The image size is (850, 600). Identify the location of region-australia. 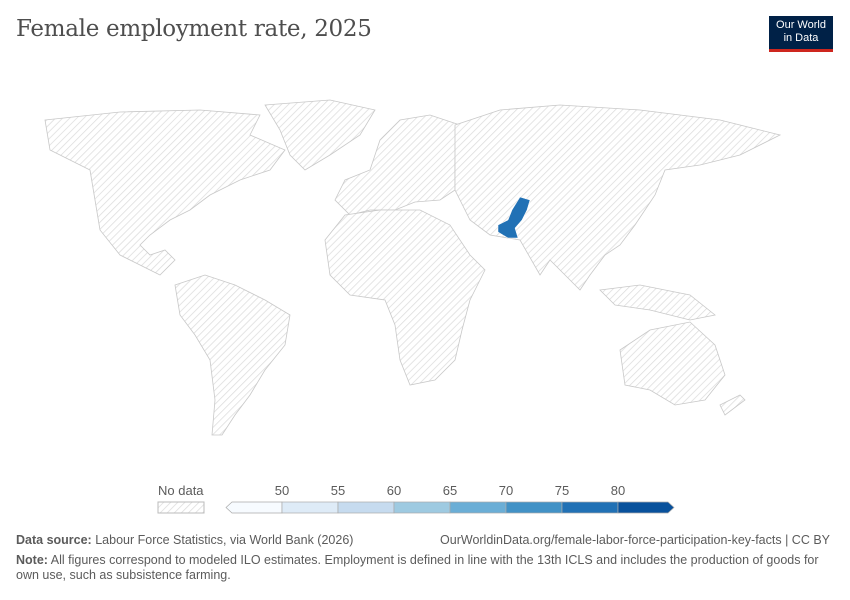
(672, 363).